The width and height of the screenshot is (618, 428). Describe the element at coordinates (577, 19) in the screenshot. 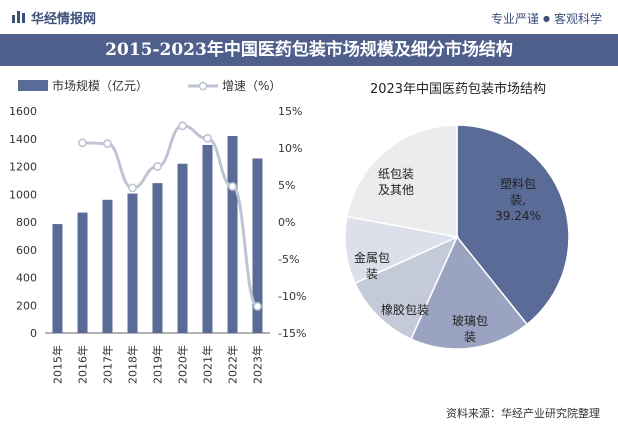

I see `tagline-right: 客观科学` at that location.